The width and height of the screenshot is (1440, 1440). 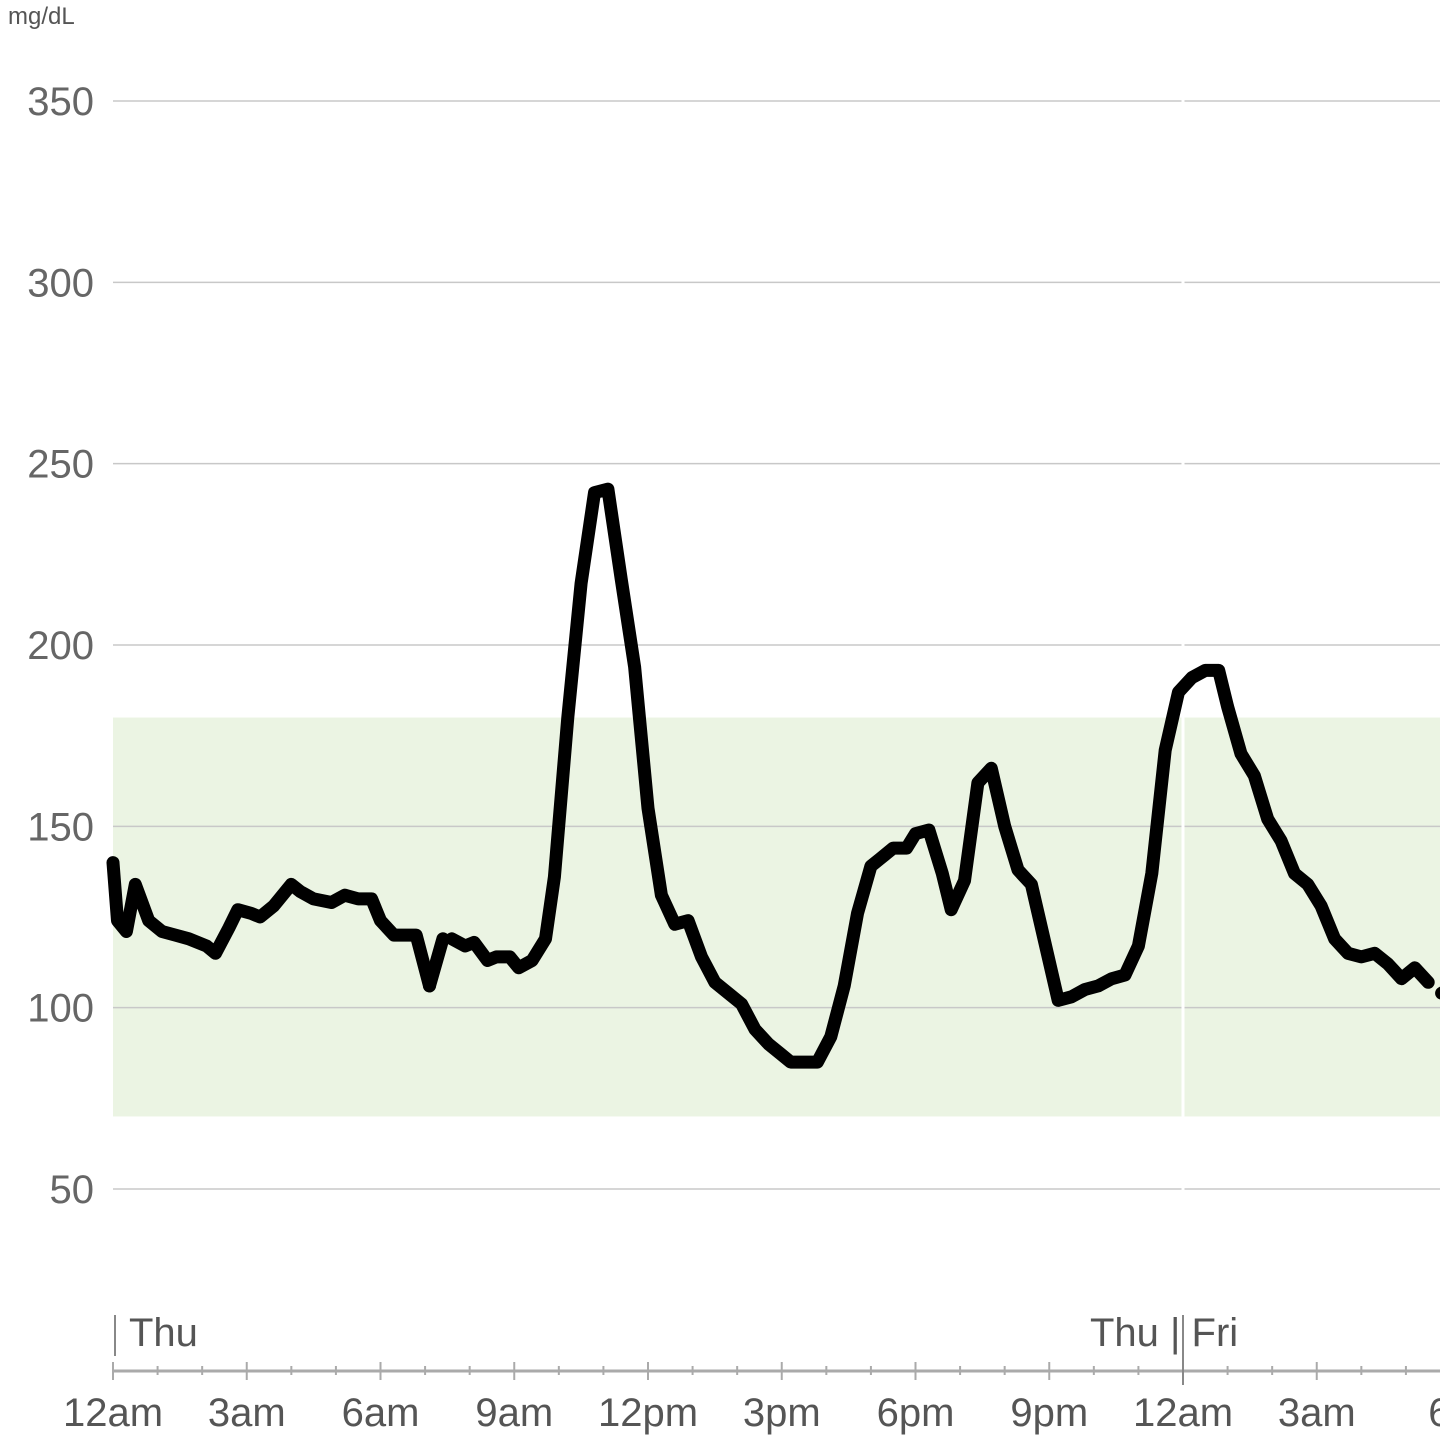 What do you see at coordinates (163, 1333) in the screenshot?
I see `day-label: Thu` at bounding box center [163, 1333].